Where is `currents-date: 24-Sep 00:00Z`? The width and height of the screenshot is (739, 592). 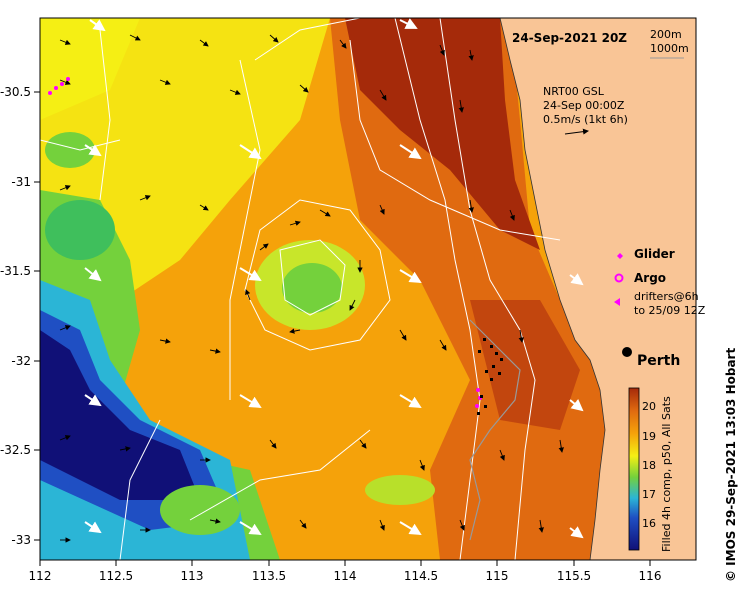 currents-date: 24-Sep 00:00Z is located at coordinates (584, 105).